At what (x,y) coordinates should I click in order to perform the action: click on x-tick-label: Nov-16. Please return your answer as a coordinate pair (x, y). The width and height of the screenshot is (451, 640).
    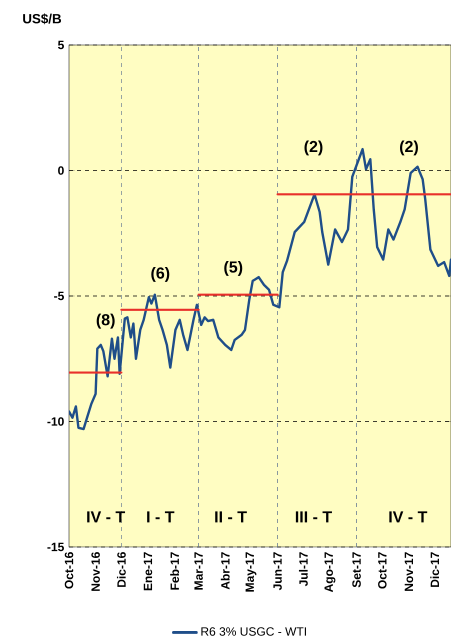
    Looking at the image, I should click on (95, 571).